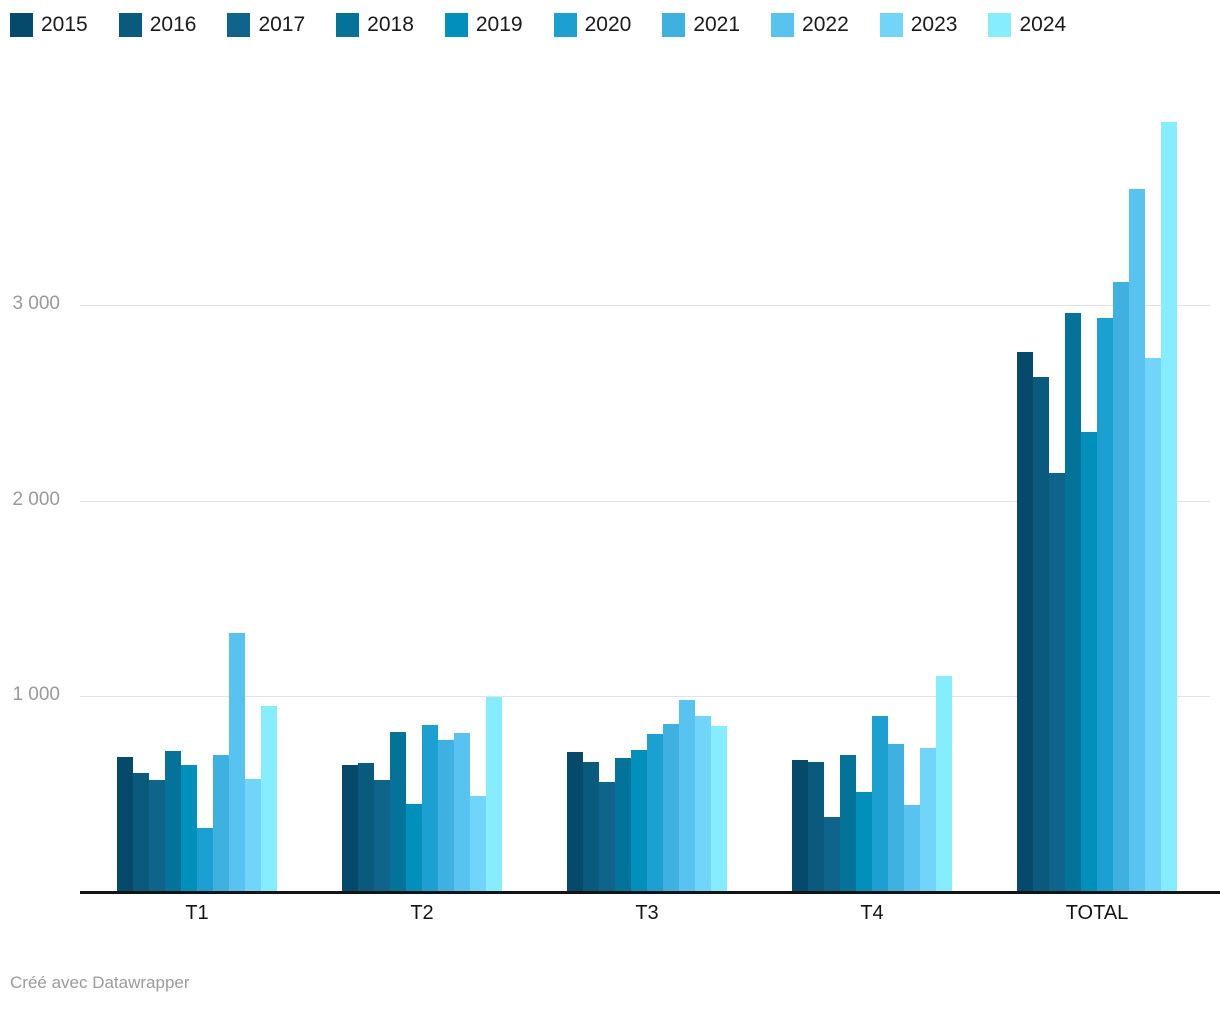 This screenshot has height=1016, width=1220. I want to click on bar-2021-T1, so click(221, 824).